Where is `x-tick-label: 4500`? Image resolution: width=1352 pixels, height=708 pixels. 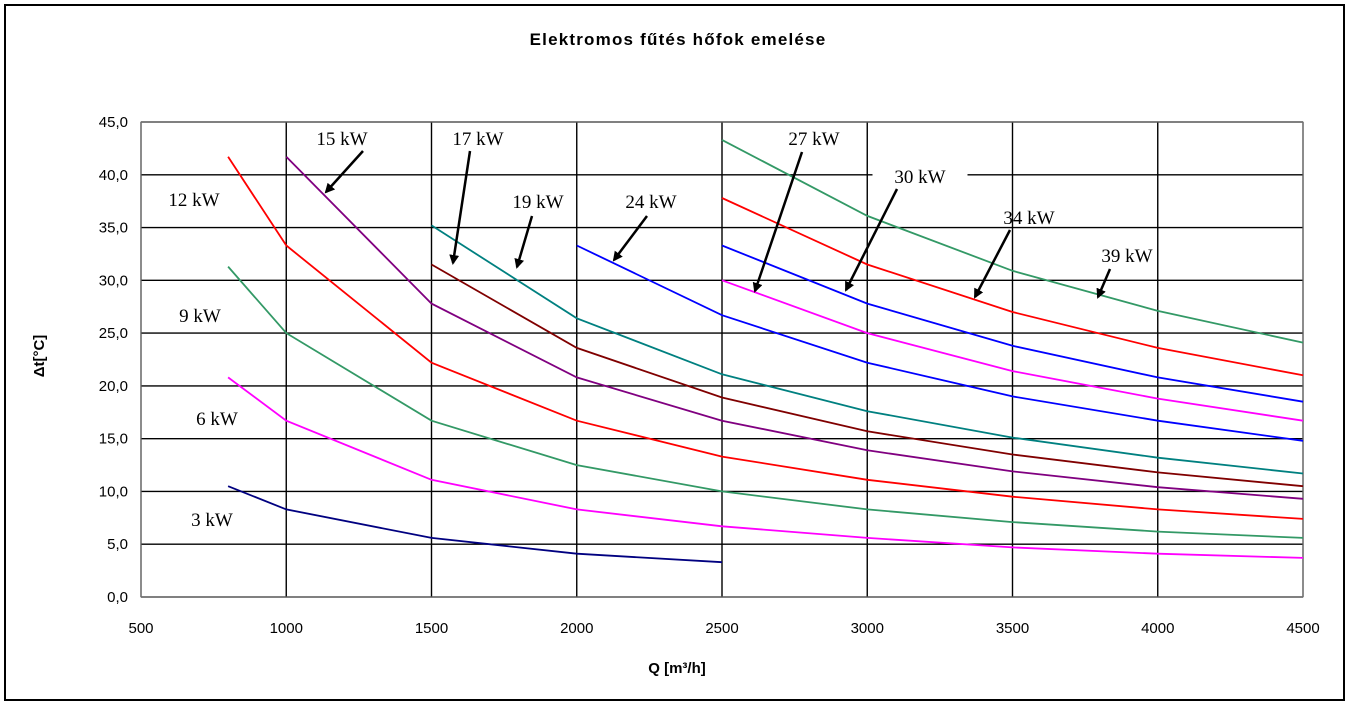 x-tick-label: 4500 is located at coordinates (1302, 628).